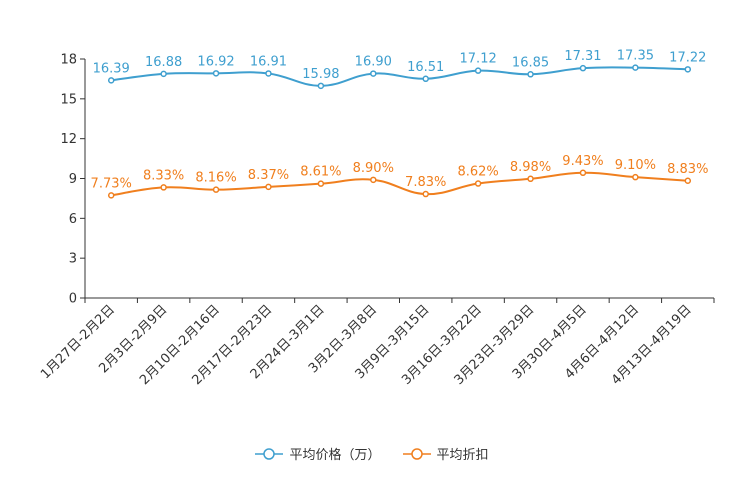  I want to click on series-1-data-label: 8.37%, so click(268, 175).